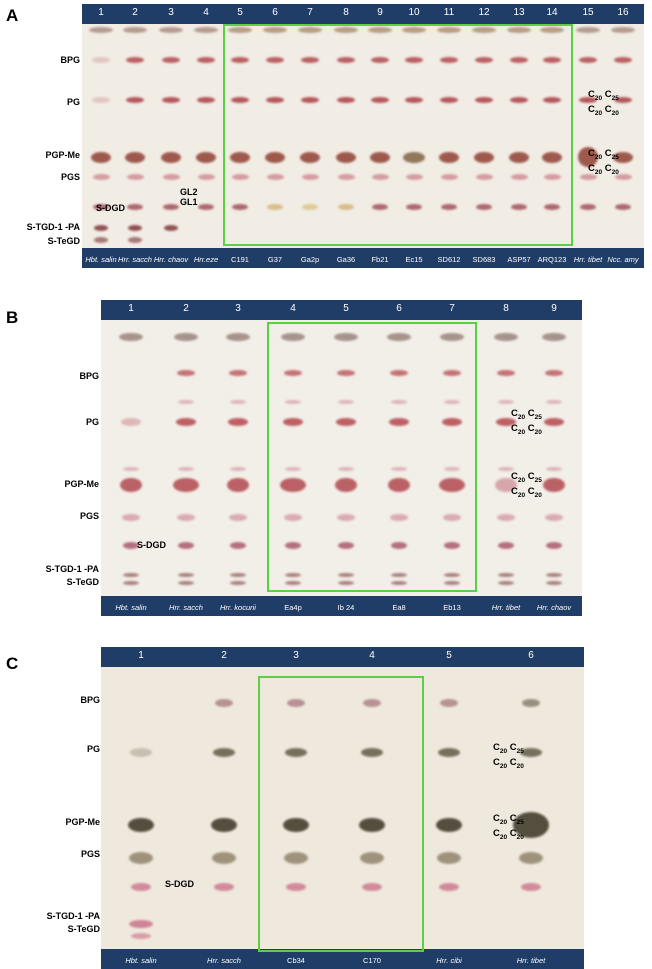 This screenshot has width=652, height=969. I want to click on lane-number-1: 1, so click(131, 308).